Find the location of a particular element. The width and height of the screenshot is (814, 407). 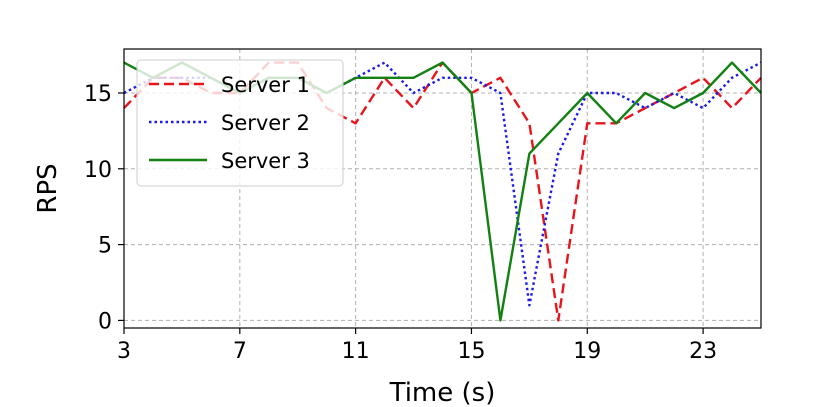

legend-box is located at coordinates (240, 123).